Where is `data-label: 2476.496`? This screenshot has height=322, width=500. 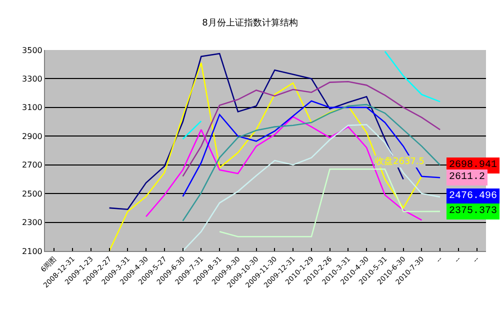
data-label: 2476.496 is located at coordinates (473, 196).